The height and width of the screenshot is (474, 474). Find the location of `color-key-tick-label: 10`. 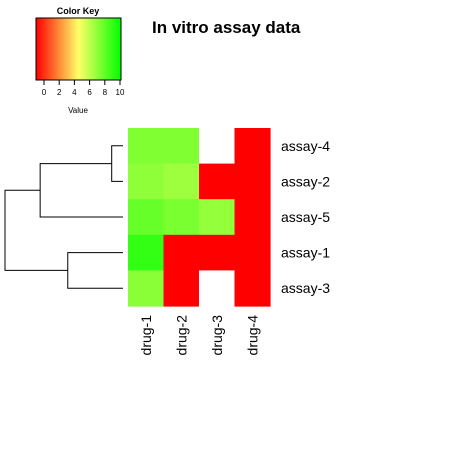

color-key-tick-label: 10 is located at coordinates (120, 92).